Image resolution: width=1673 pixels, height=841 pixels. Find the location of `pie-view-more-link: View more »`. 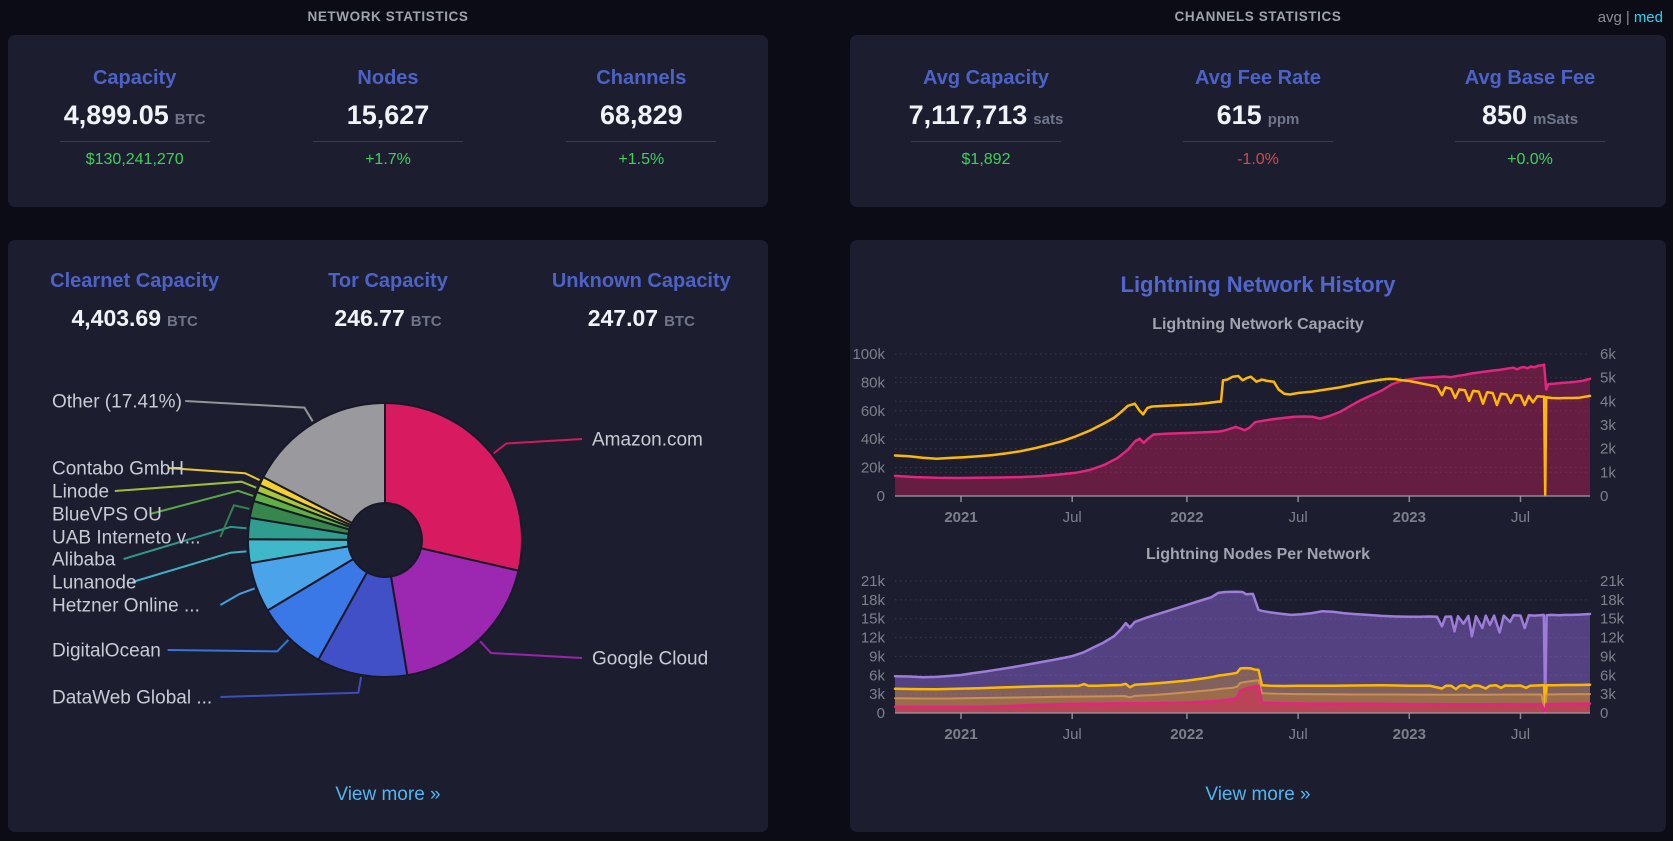

pie-view-more-link: View more » is located at coordinates (388, 794).